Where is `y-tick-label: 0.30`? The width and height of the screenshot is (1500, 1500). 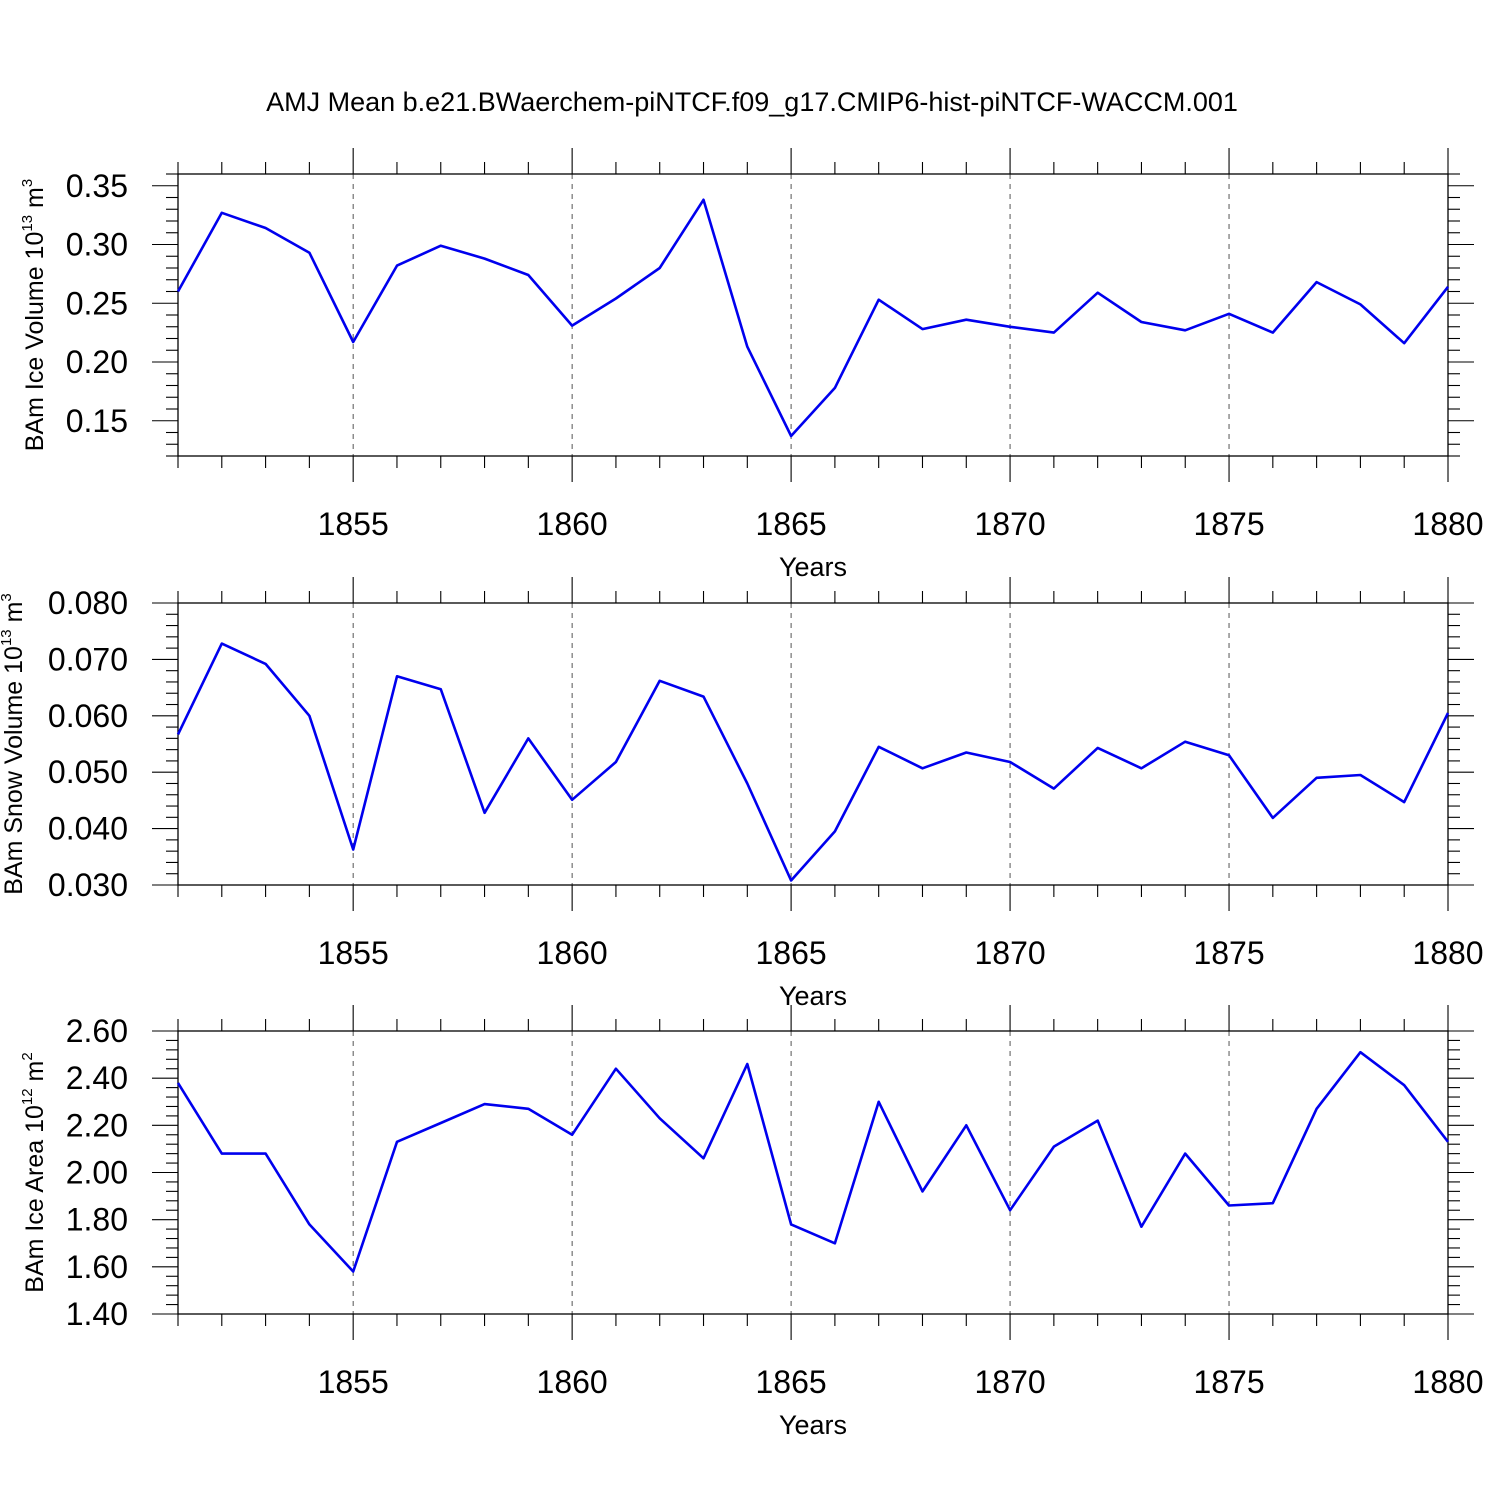 y-tick-label: 0.30 is located at coordinates (97, 245).